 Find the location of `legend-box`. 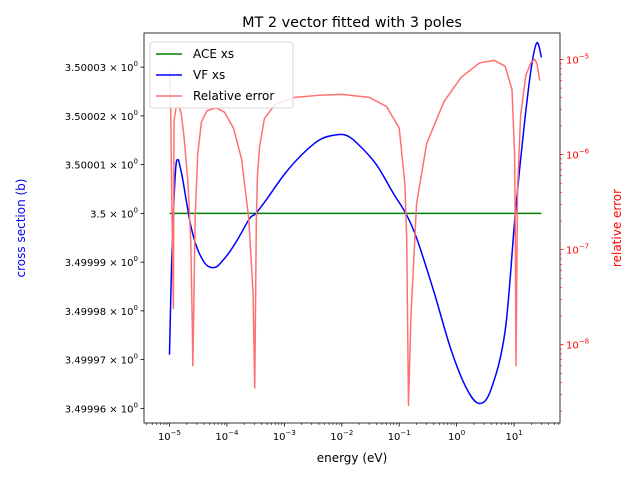

legend-box is located at coordinates (221, 75).